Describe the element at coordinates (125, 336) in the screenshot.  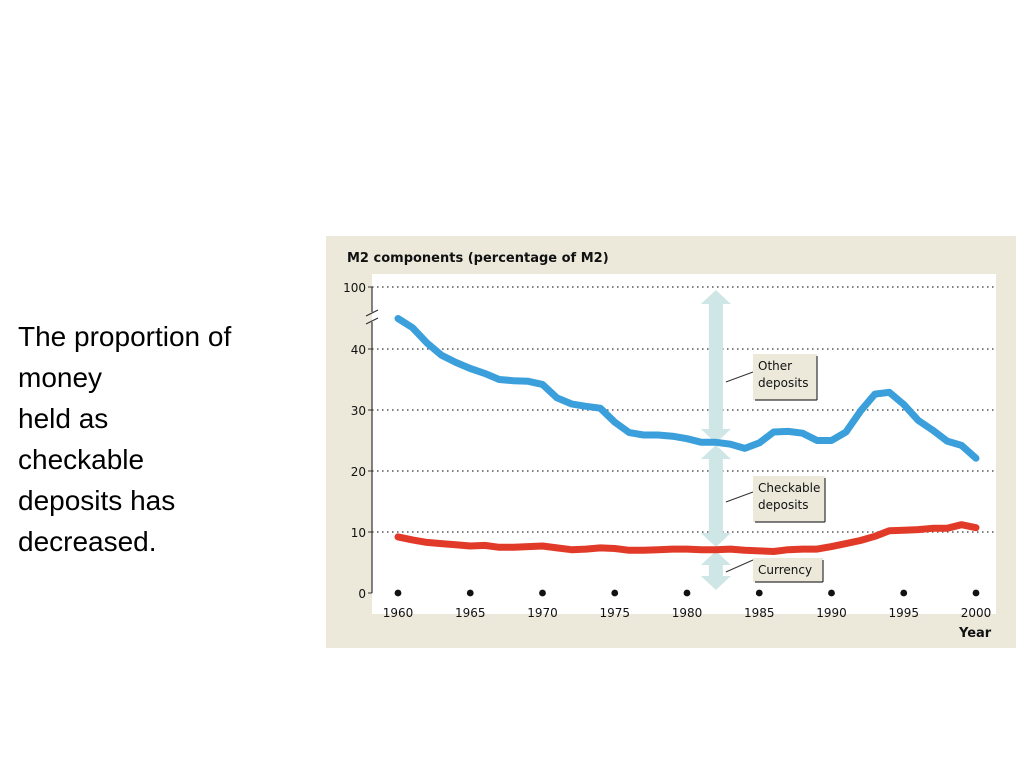
I see `slide-text-line: The proportion of` at that location.